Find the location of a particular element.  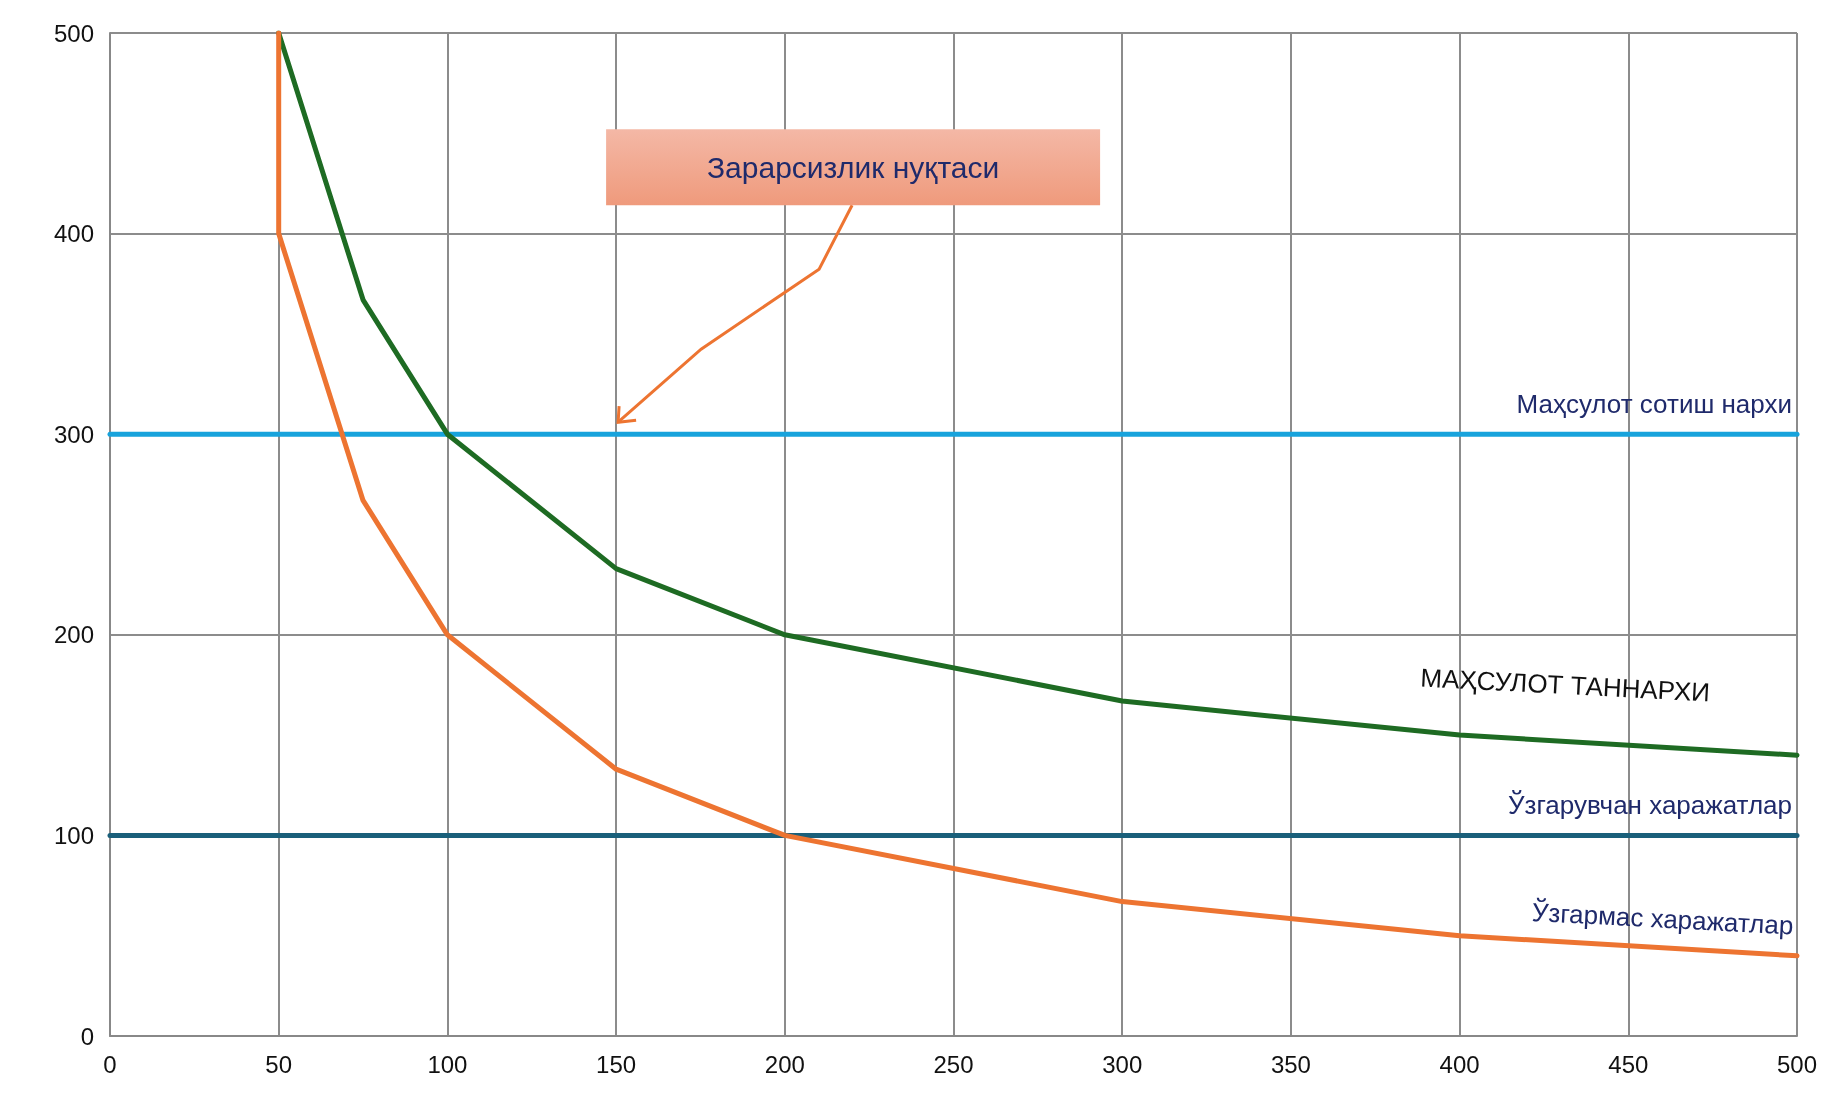

y-tick-label: 100 is located at coordinates (73, 835).